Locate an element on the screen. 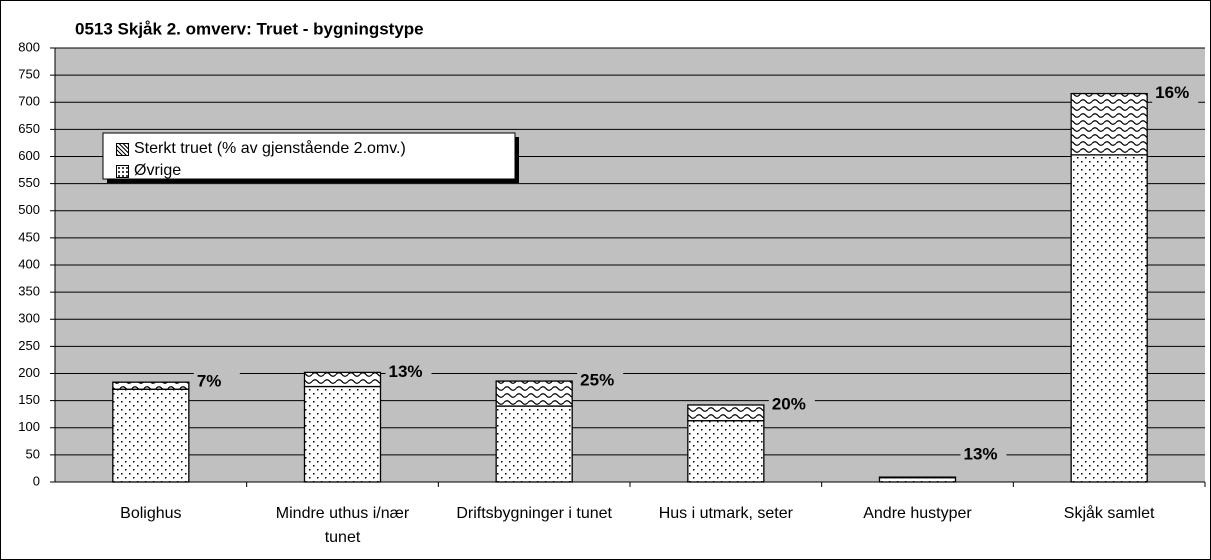 The width and height of the screenshot is (1211, 560). y-tick-label: 200 is located at coordinates (29, 372).